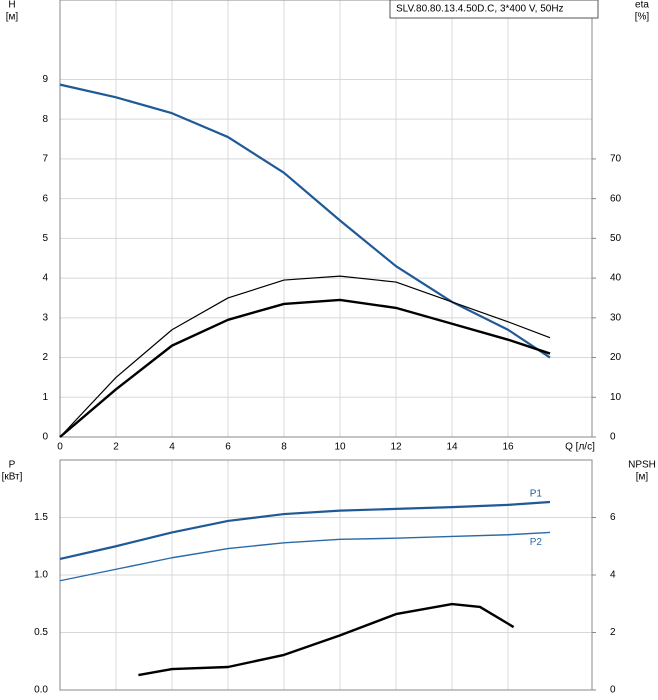 The height and width of the screenshot is (700, 658). What do you see at coordinates (284, 447) in the screenshot?
I see `x-tick-label: 8` at bounding box center [284, 447].